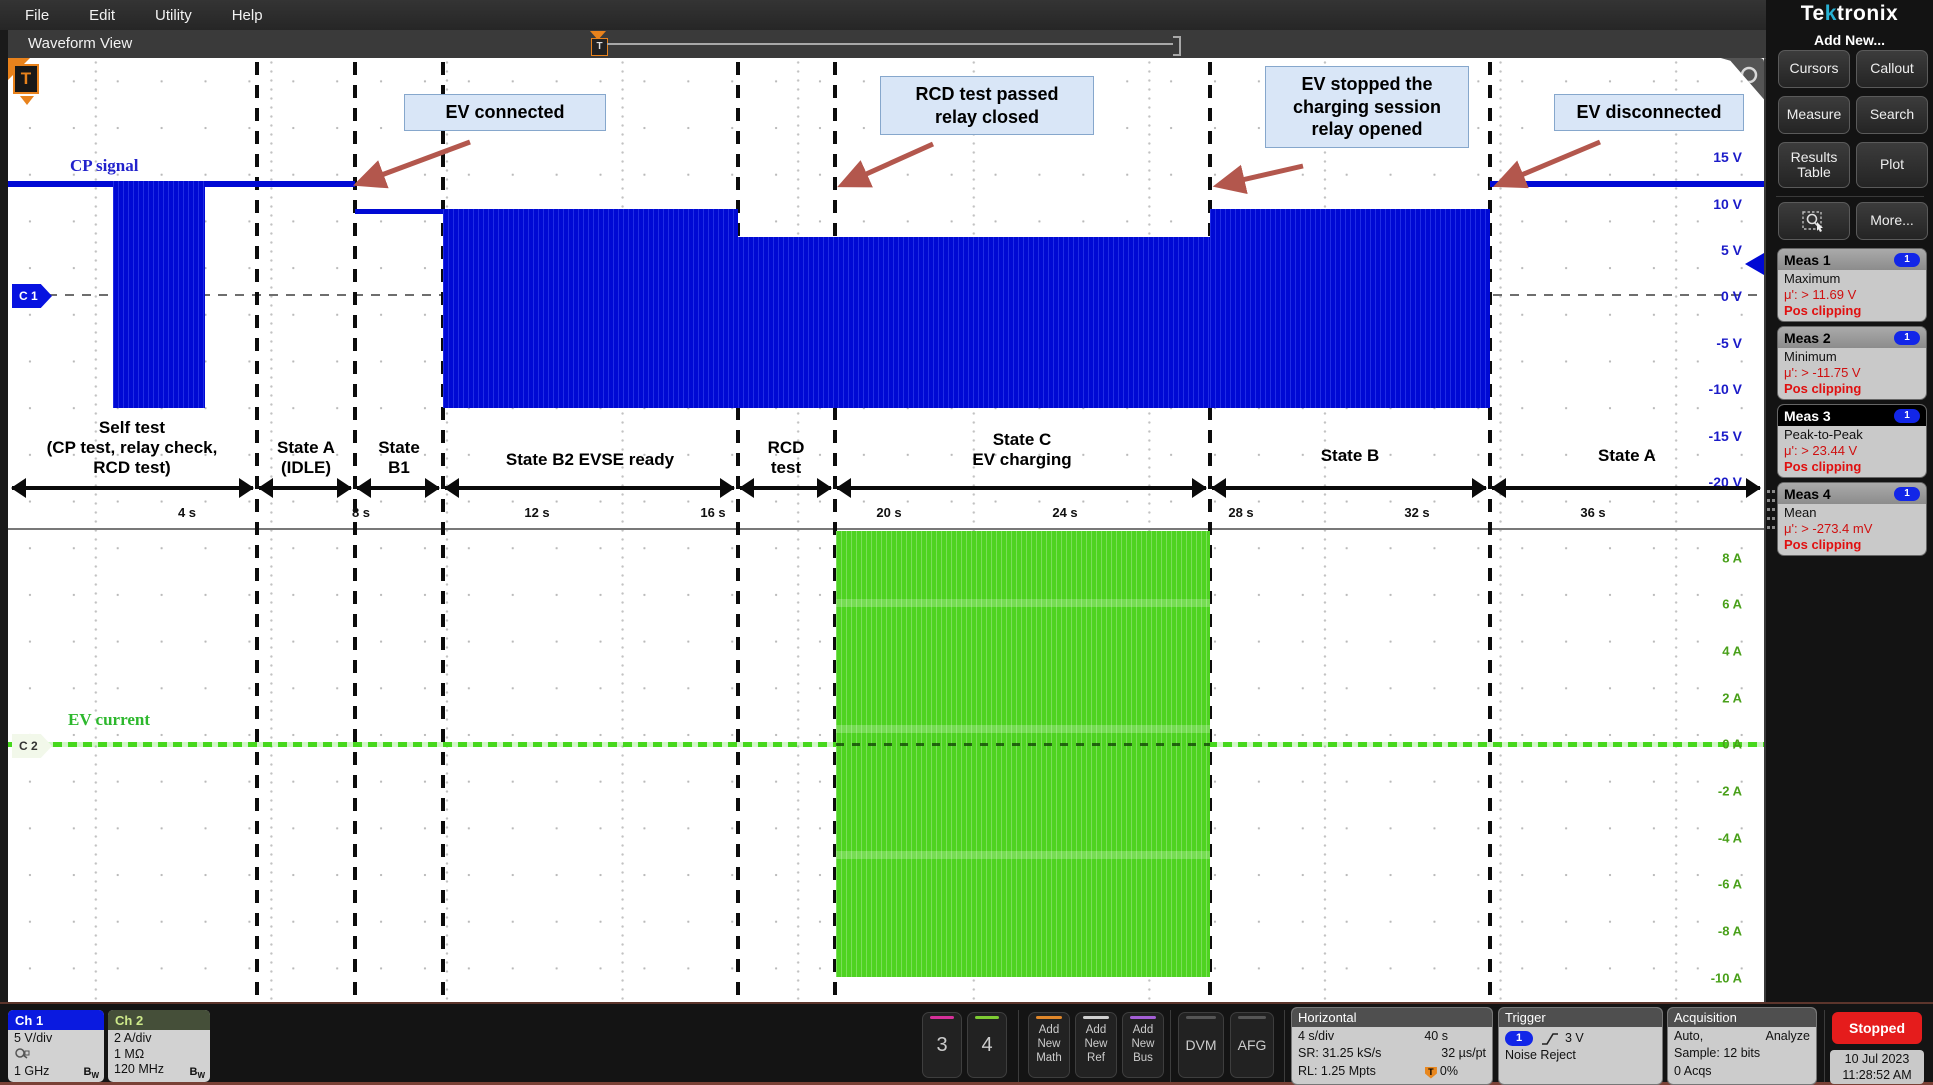 The width and height of the screenshot is (1933, 1085). What do you see at coordinates (1892, 115) in the screenshot?
I see `search-button: Search` at bounding box center [1892, 115].